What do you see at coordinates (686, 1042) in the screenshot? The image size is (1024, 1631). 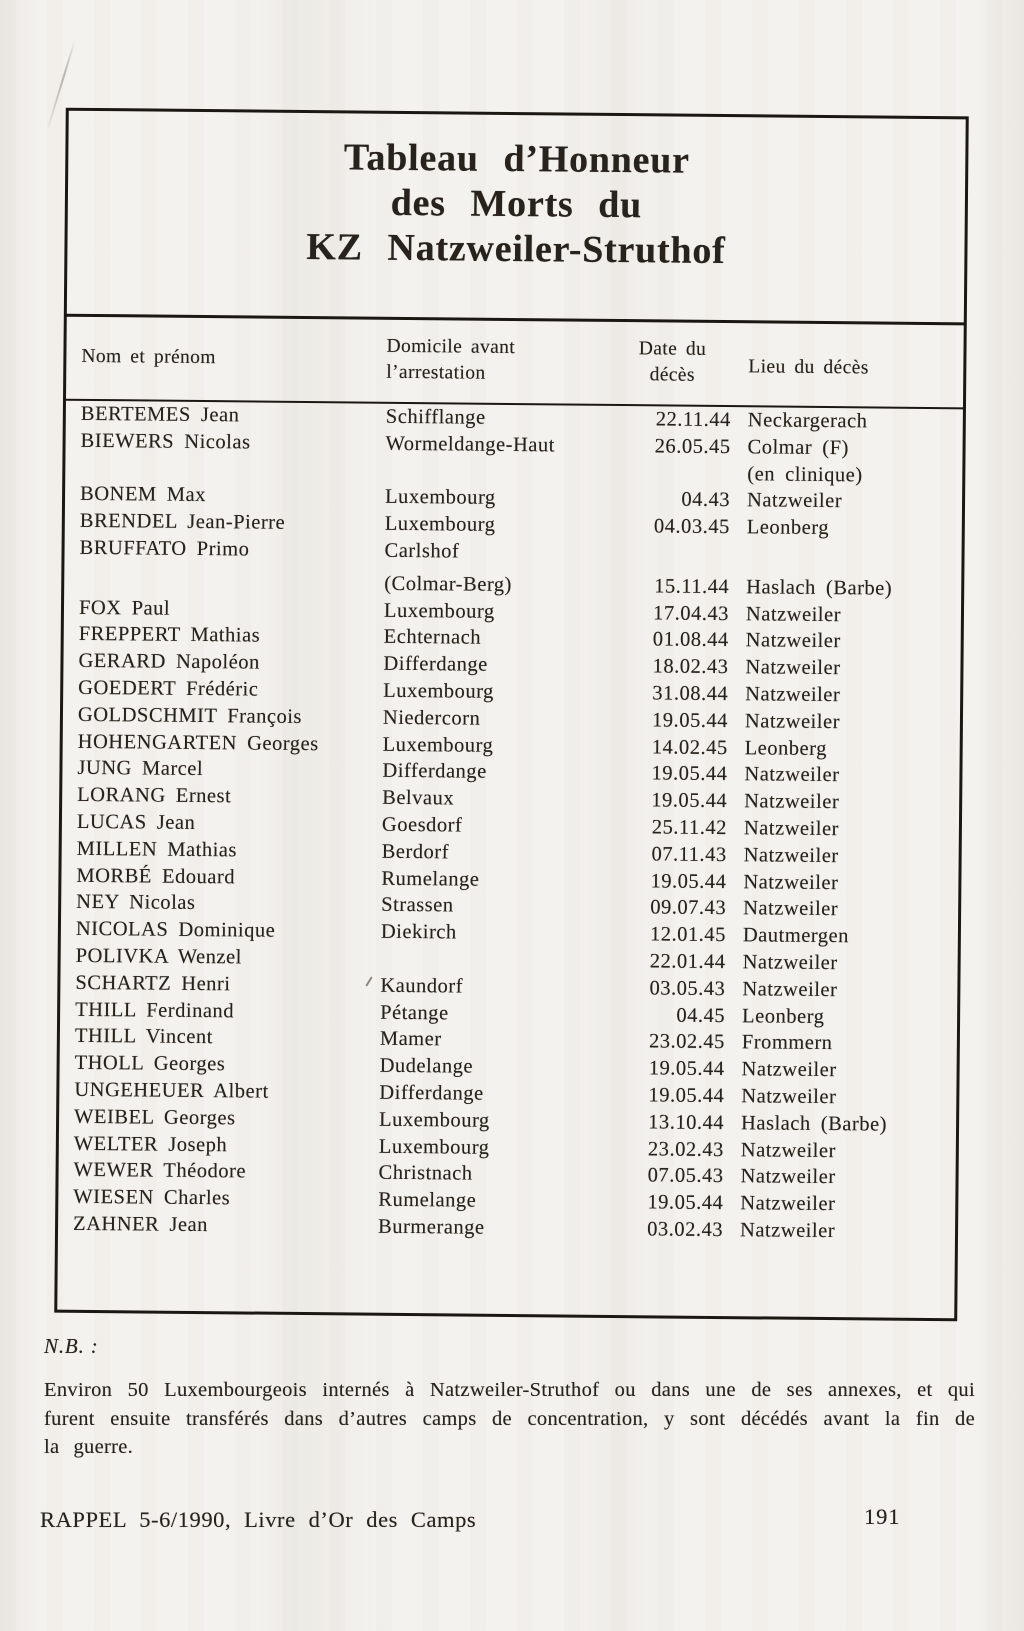 I see `cell-date: 23.02.45` at bounding box center [686, 1042].